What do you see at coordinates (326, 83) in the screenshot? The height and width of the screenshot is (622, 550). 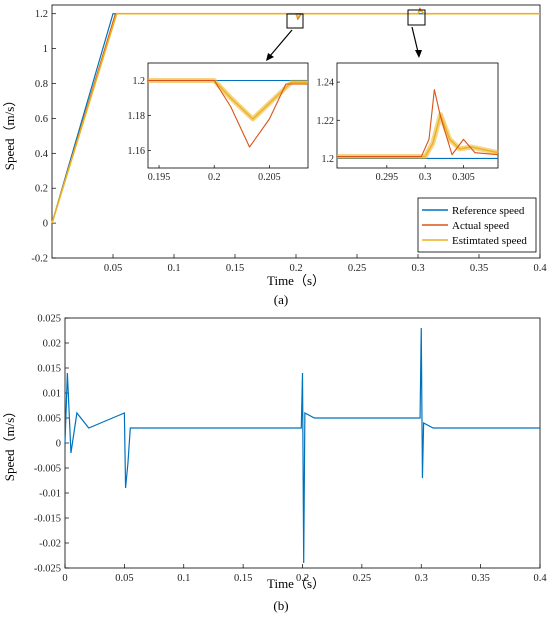 I see `inset-2-ytick-label: 1.24` at bounding box center [326, 83].